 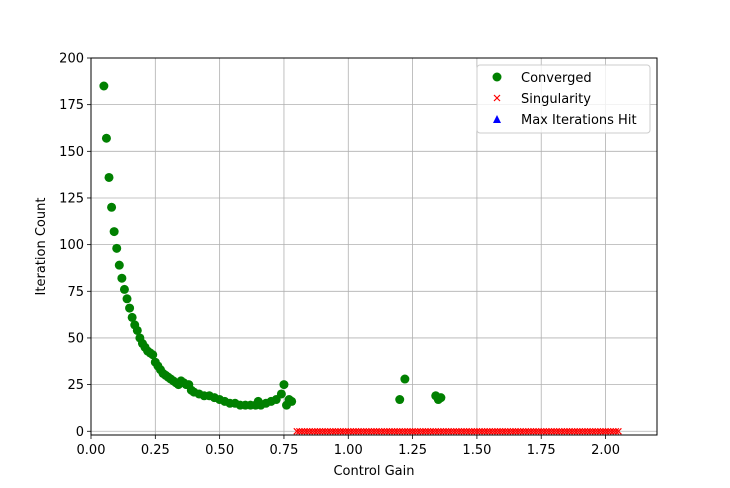 What do you see at coordinates (556, 78) in the screenshot?
I see `legend-label-converged: Converged` at bounding box center [556, 78].